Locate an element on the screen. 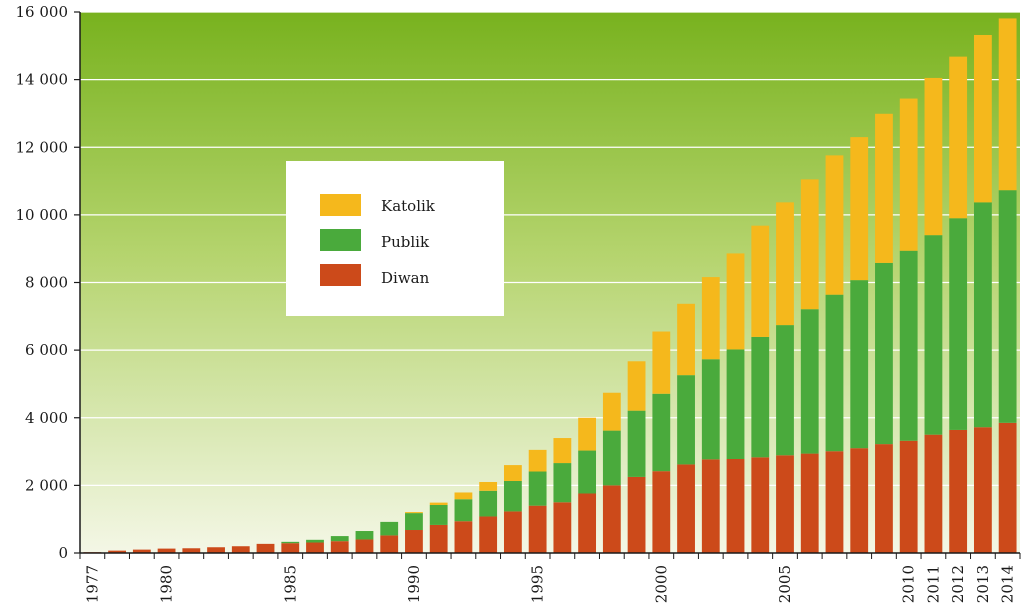 The width and height of the screenshot is (1024, 615). bar-diwan-1982 is located at coordinates (216, 550).